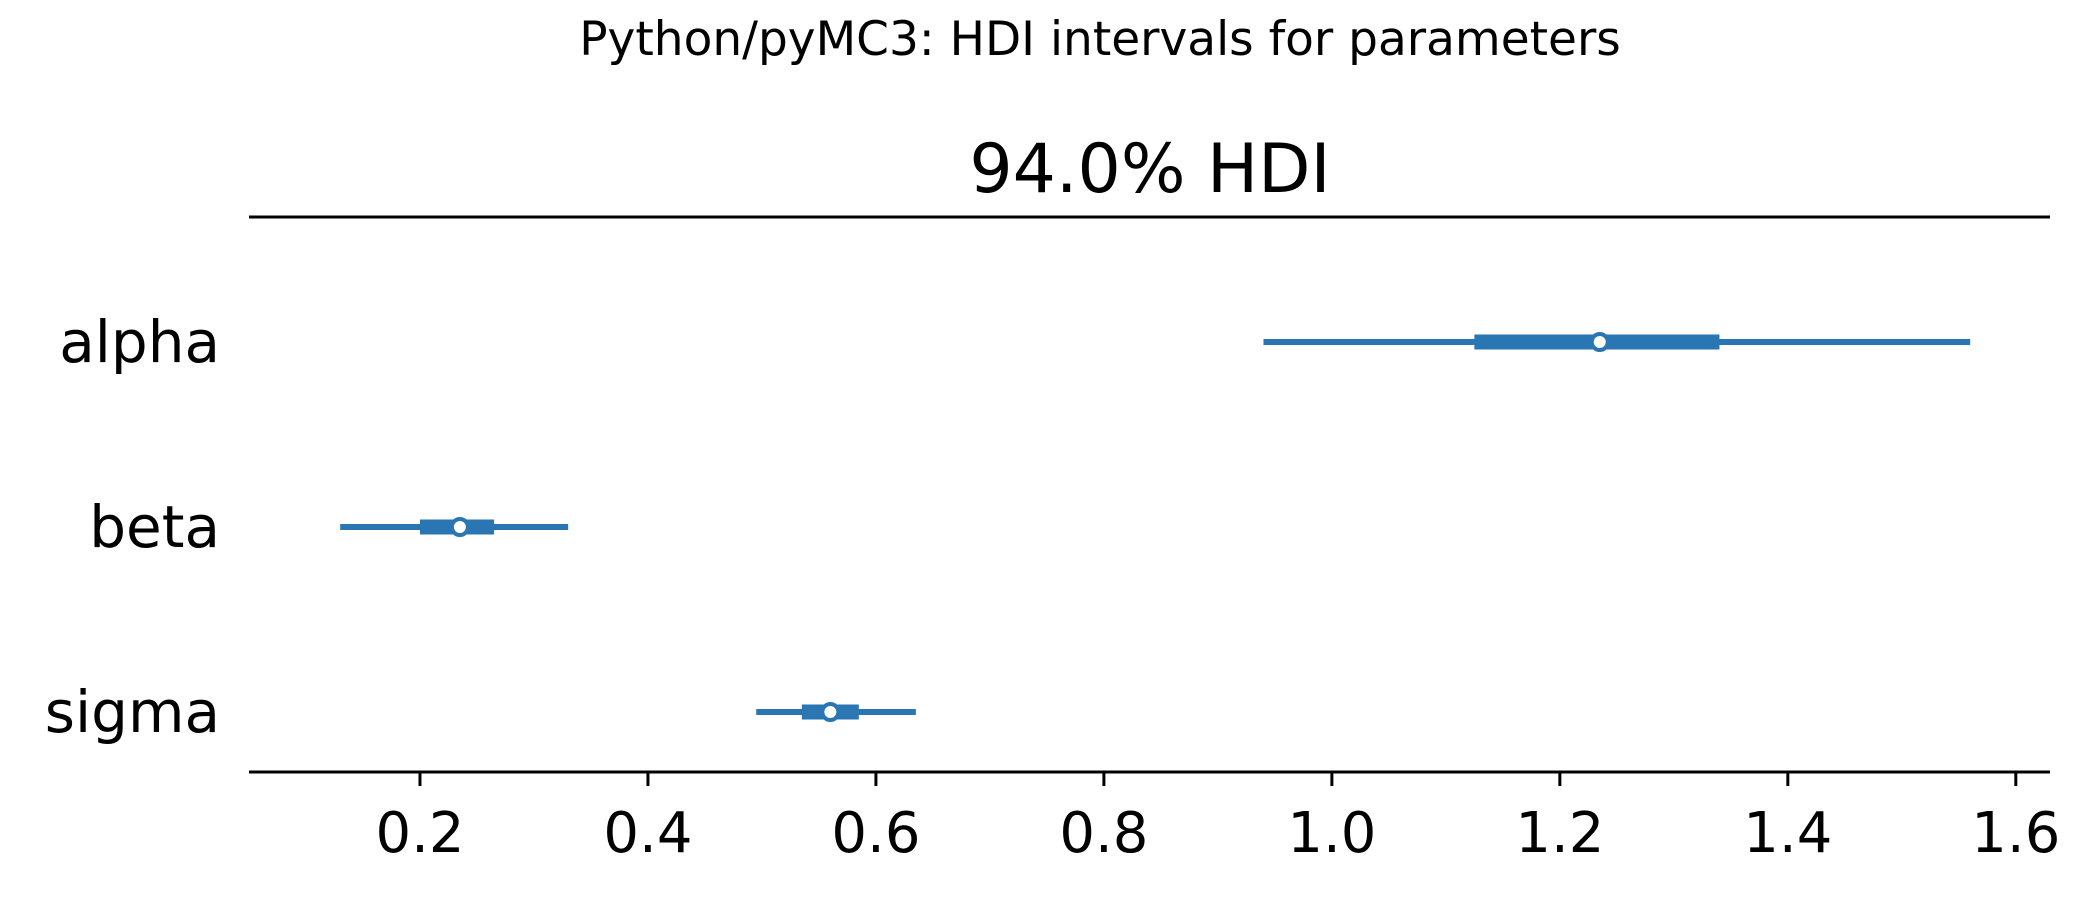  I want to click on parameter-label-sigma: sigma, so click(132, 712).